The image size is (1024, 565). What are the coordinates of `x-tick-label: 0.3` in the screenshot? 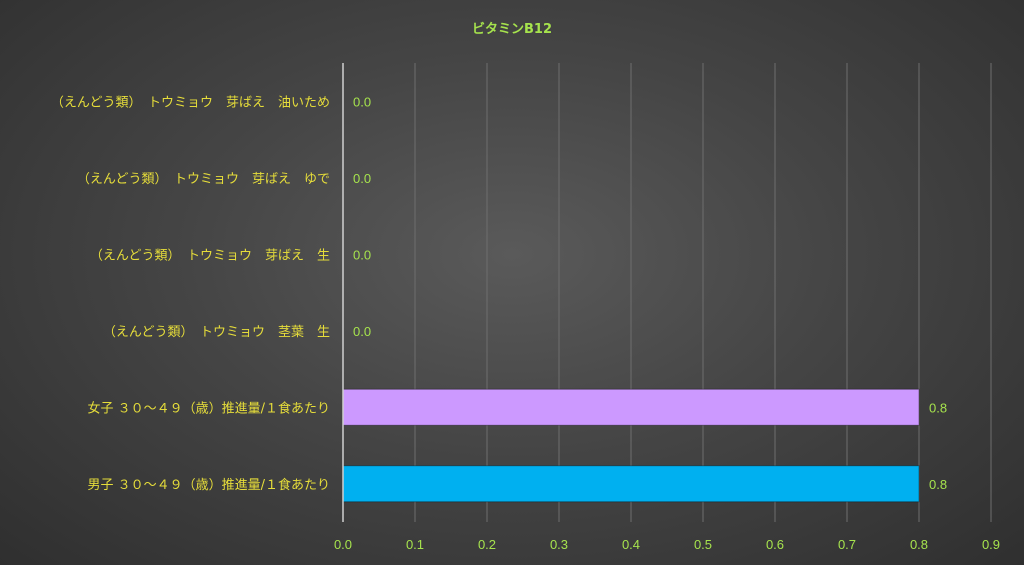 It's located at (559, 544).